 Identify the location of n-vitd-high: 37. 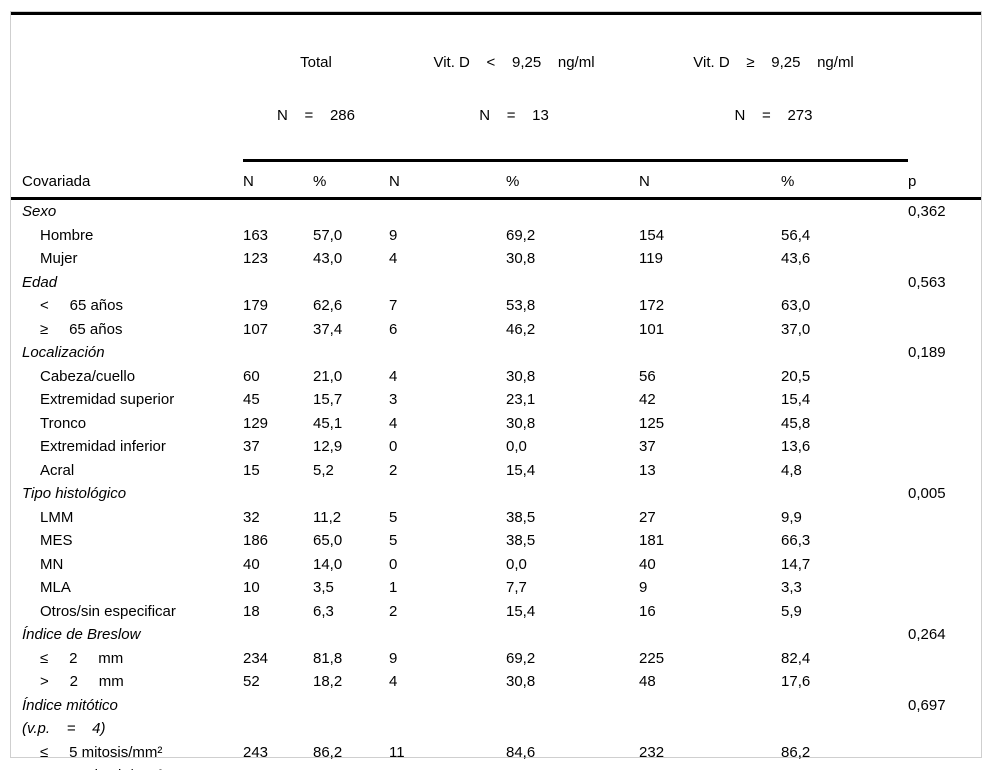
(710, 767).